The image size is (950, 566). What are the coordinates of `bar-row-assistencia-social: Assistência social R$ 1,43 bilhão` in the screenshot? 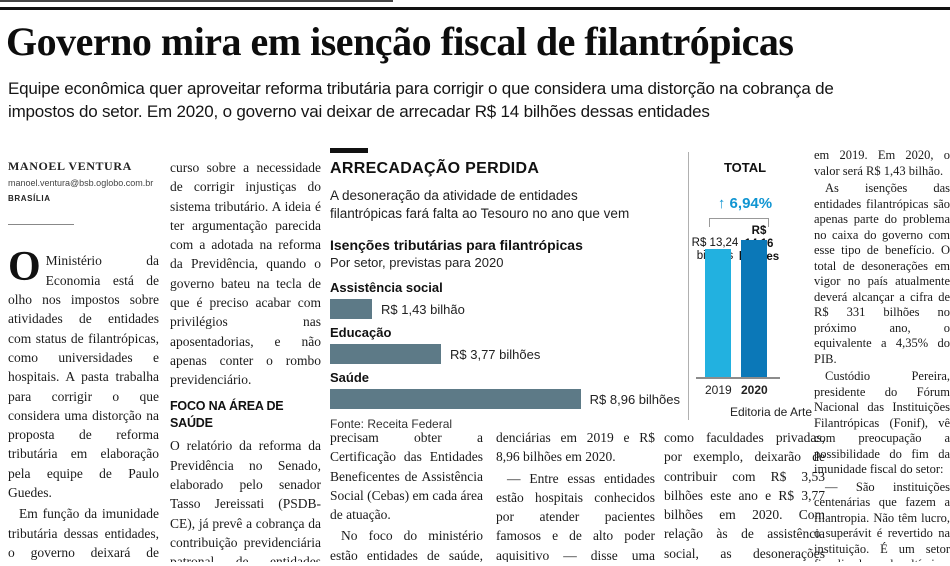 It's located at (505, 300).